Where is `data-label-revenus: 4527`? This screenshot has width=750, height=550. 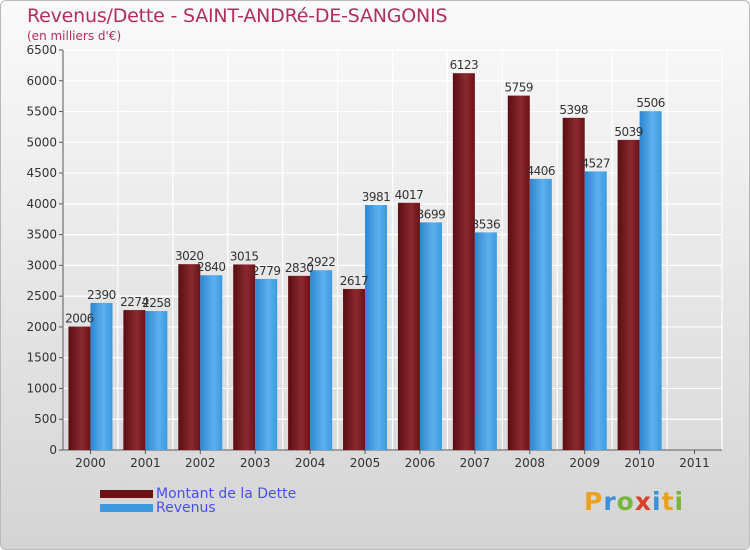
data-label-revenus: 4527 is located at coordinates (595, 163).